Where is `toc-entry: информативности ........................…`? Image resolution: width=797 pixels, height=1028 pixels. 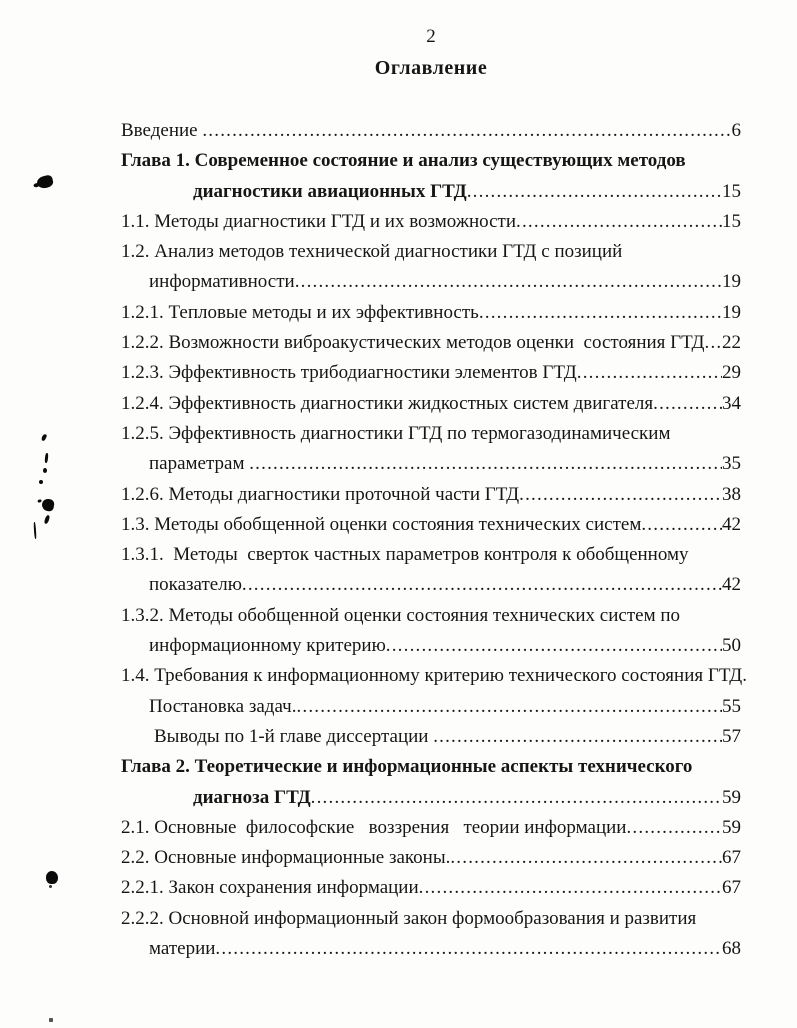
toc-entry: информативности ........................… is located at coordinates (431, 282).